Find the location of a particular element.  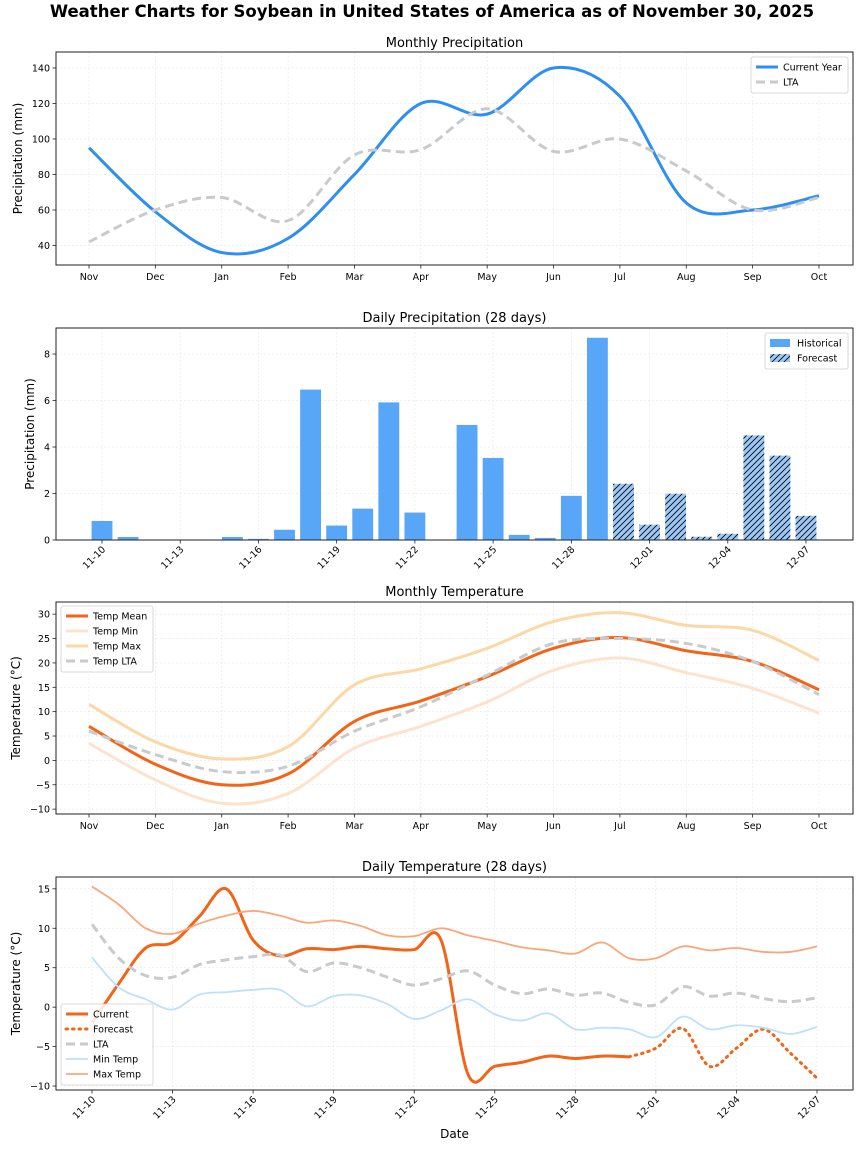

y-tick-label: 100 is located at coordinates (41, 139).